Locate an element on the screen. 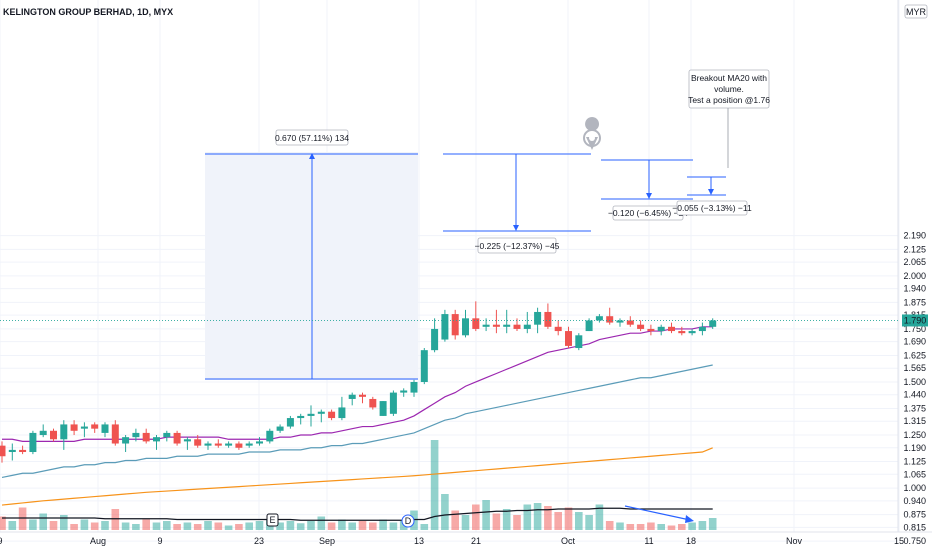 This screenshot has width=932, height=550. annotation-measure-up: 0.670 (57.11%) 134 is located at coordinates (311, 254).